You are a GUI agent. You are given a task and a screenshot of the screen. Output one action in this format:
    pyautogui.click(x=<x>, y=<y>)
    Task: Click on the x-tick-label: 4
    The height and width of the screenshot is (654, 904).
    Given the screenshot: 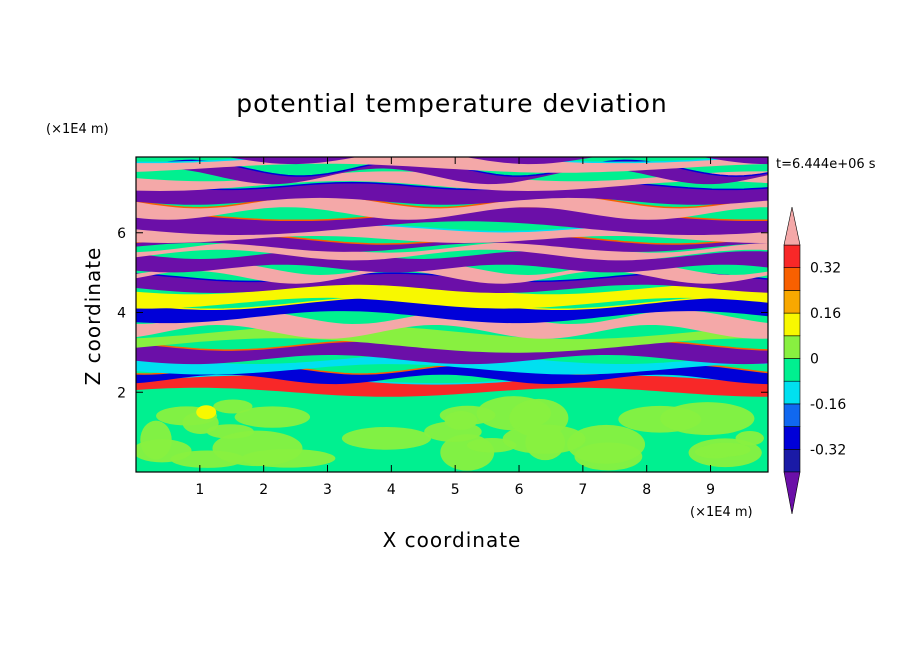 What is the action you would take?
    pyautogui.click(x=391, y=490)
    